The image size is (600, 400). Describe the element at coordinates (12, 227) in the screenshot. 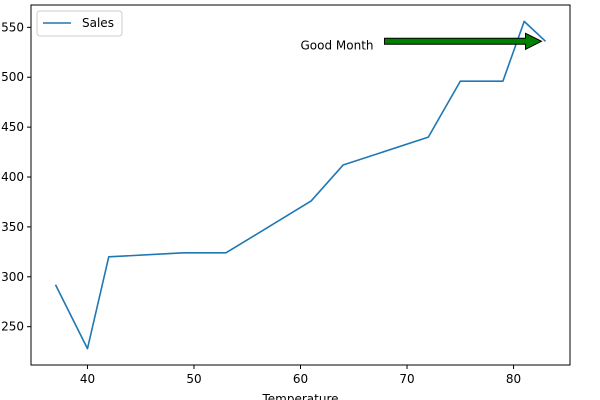

I see `y-tick-label: 350` at that location.